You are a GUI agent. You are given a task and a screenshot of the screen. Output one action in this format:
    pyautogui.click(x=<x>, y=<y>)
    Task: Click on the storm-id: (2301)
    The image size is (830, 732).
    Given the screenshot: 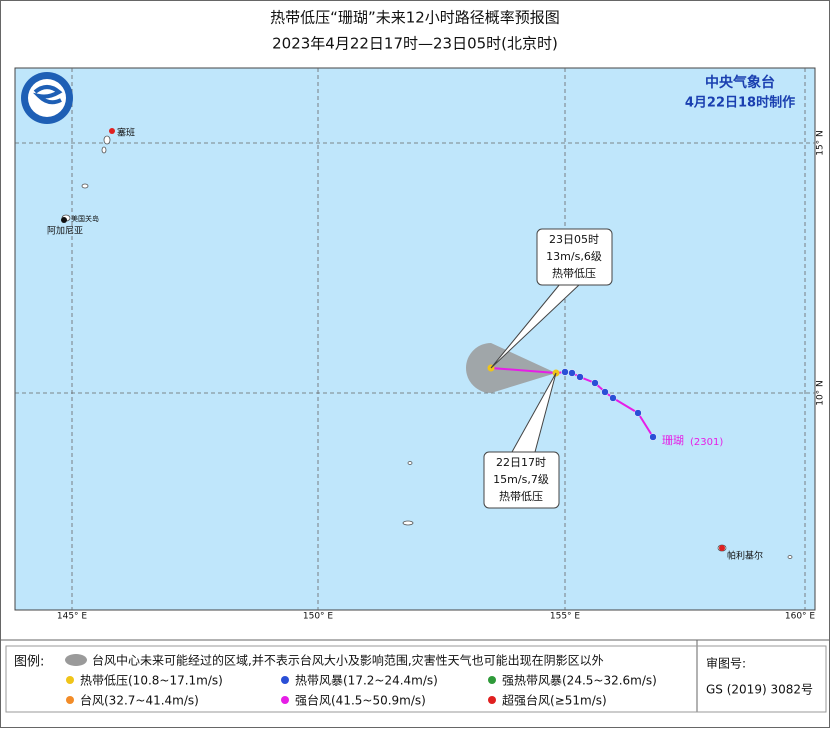 What is the action you would take?
    pyautogui.click(x=706, y=442)
    